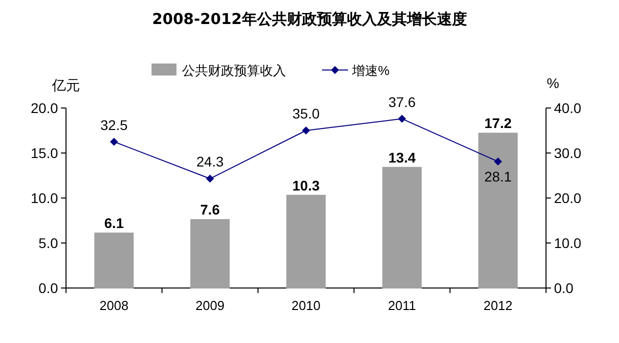  Describe the element at coordinates (402, 305) in the screenshot. I see `x-tick-label: 2011` at that location.